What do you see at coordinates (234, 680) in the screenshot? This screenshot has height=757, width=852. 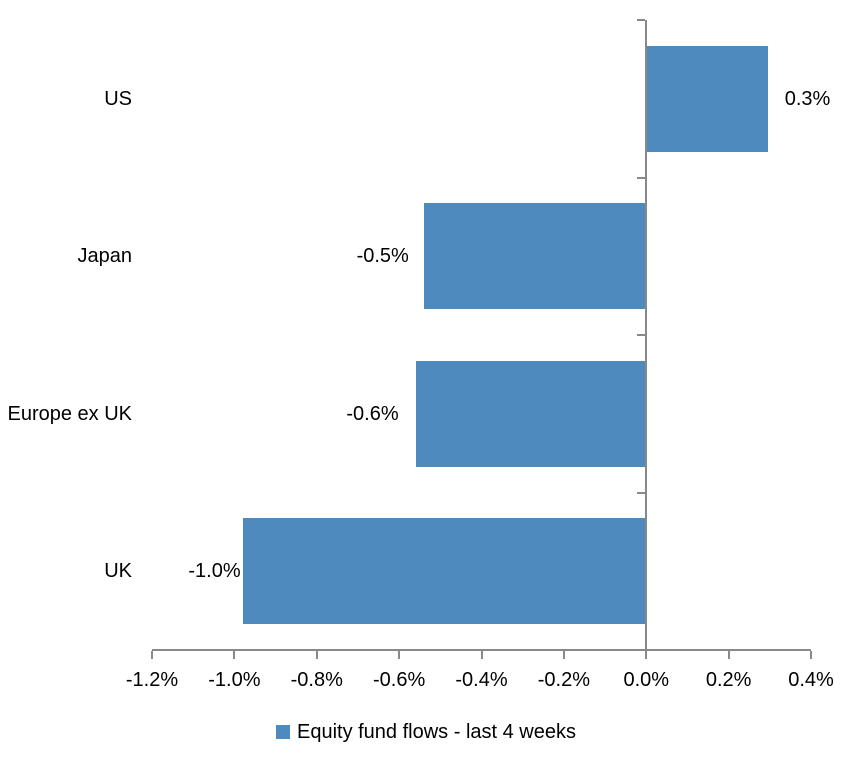 I see `x-axis-tick-label: -1.0%` at bounding box center [234, 680].